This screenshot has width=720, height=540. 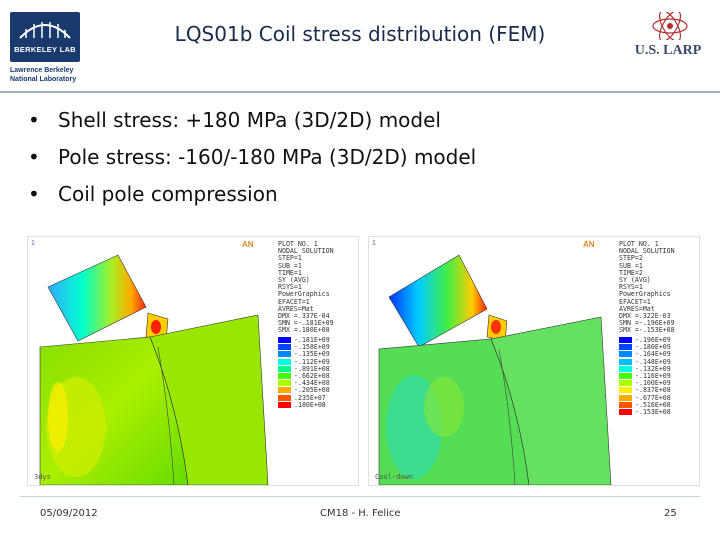 I want to click on info-line: DMX =.322E-03, so click(x=645, y=315).